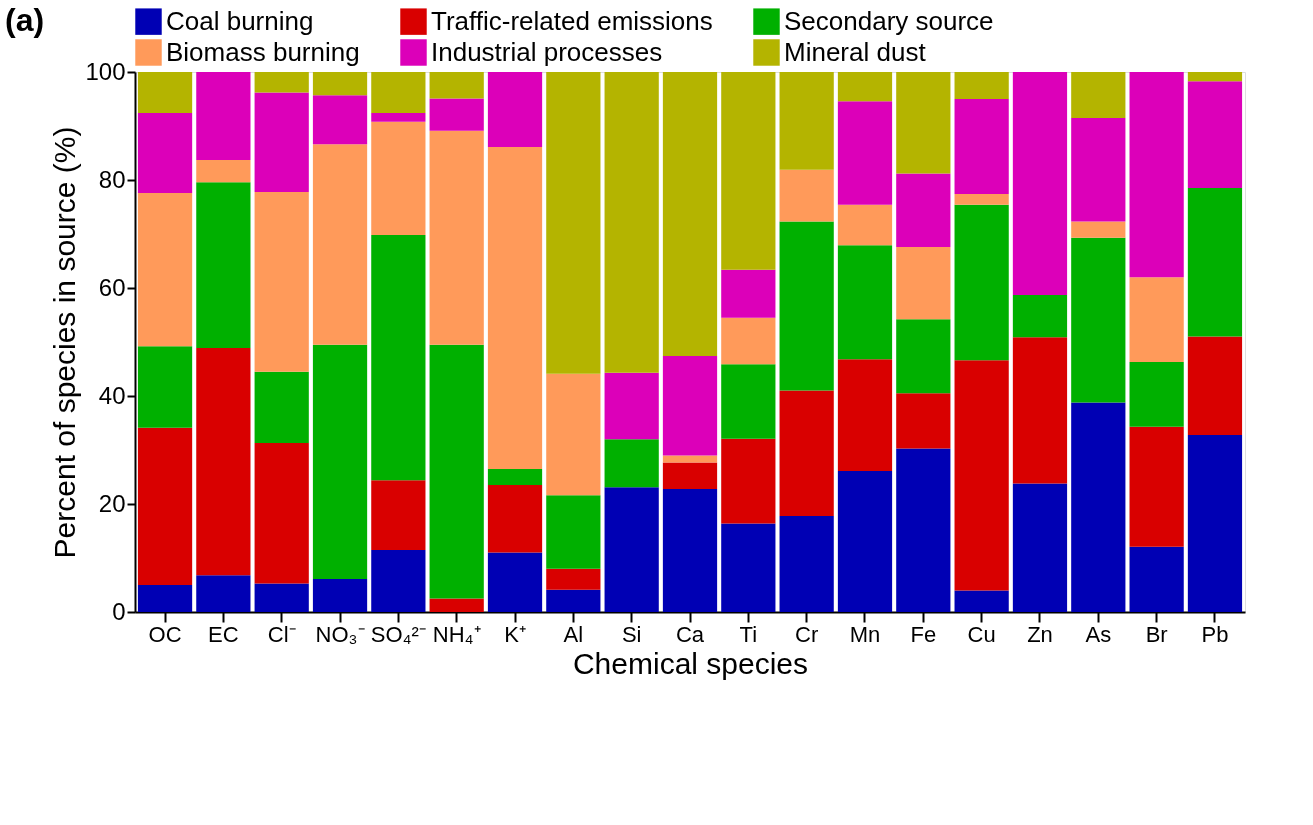 This screenshot has height=825, width=1313. Describe the element at coordinates (112, 503) in the screenshot. I see `y-tick-label: 20` at that location.